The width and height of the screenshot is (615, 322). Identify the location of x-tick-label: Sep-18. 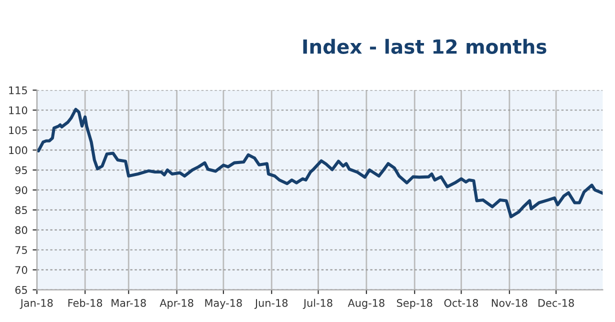
(414, 304).